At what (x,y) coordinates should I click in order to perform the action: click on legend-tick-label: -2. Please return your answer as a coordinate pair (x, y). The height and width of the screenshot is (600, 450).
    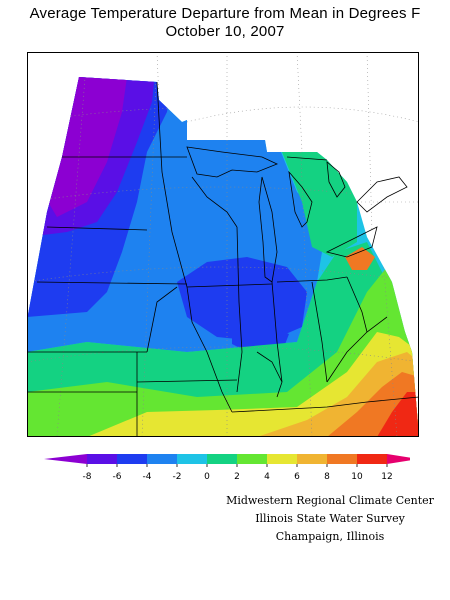
    Looking at the image, I should click on (177, 477).